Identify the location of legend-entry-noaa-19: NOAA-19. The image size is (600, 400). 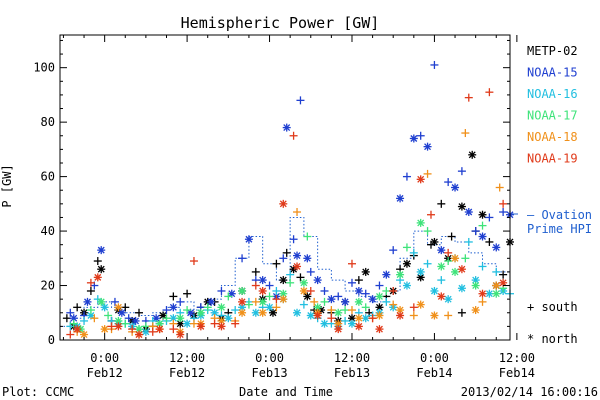
(552, 159).